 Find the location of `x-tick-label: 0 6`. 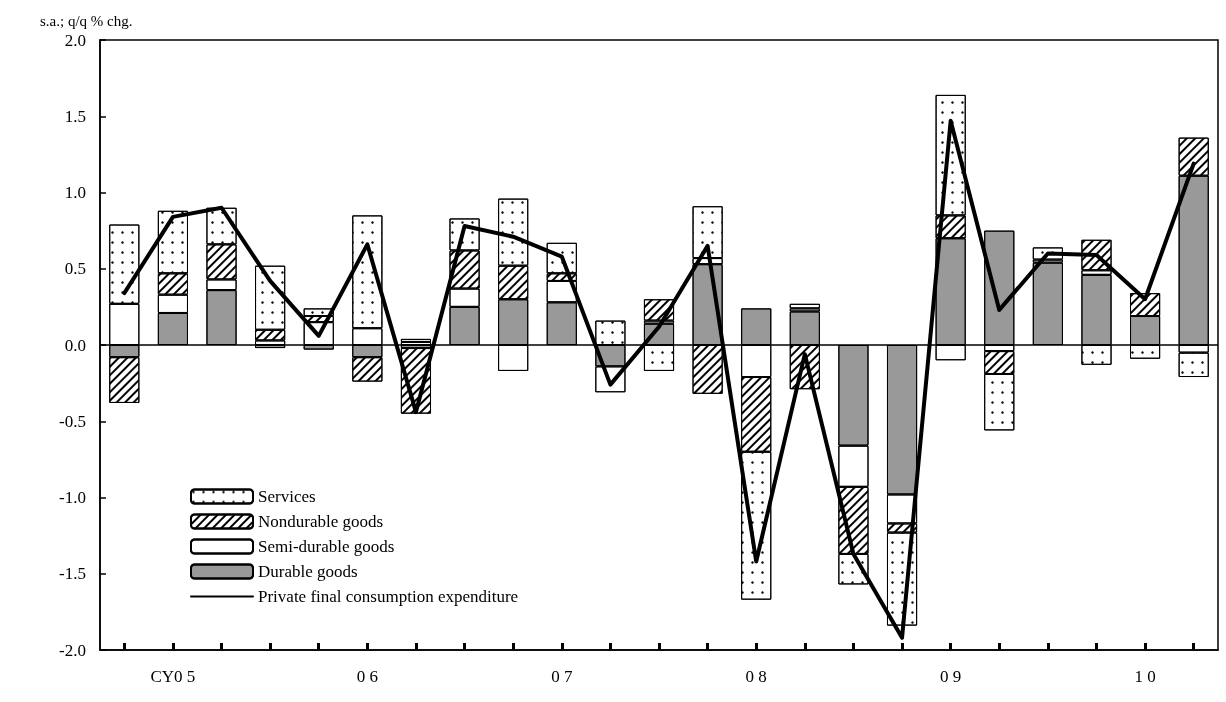

x-tick-label: 0 6 is located at coordinates (367, 676).